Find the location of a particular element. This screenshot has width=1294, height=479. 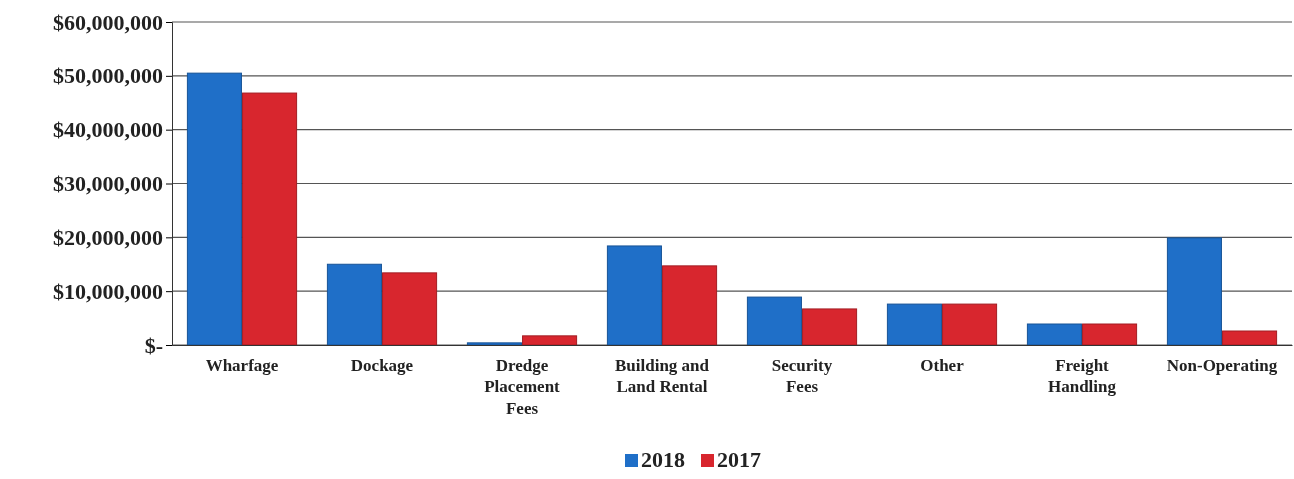

x-tick-label: Security Fees is located at coordinates (802, 376).